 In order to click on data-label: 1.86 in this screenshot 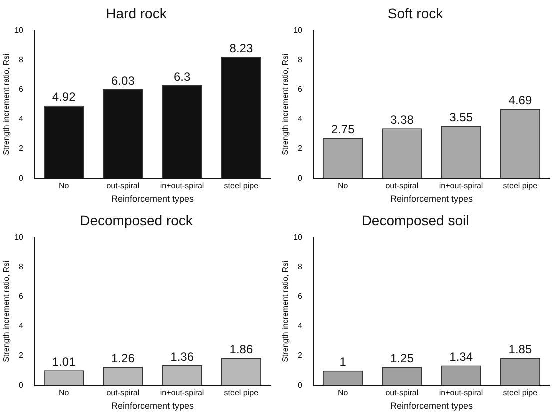, I will do `click(242, 349)`.